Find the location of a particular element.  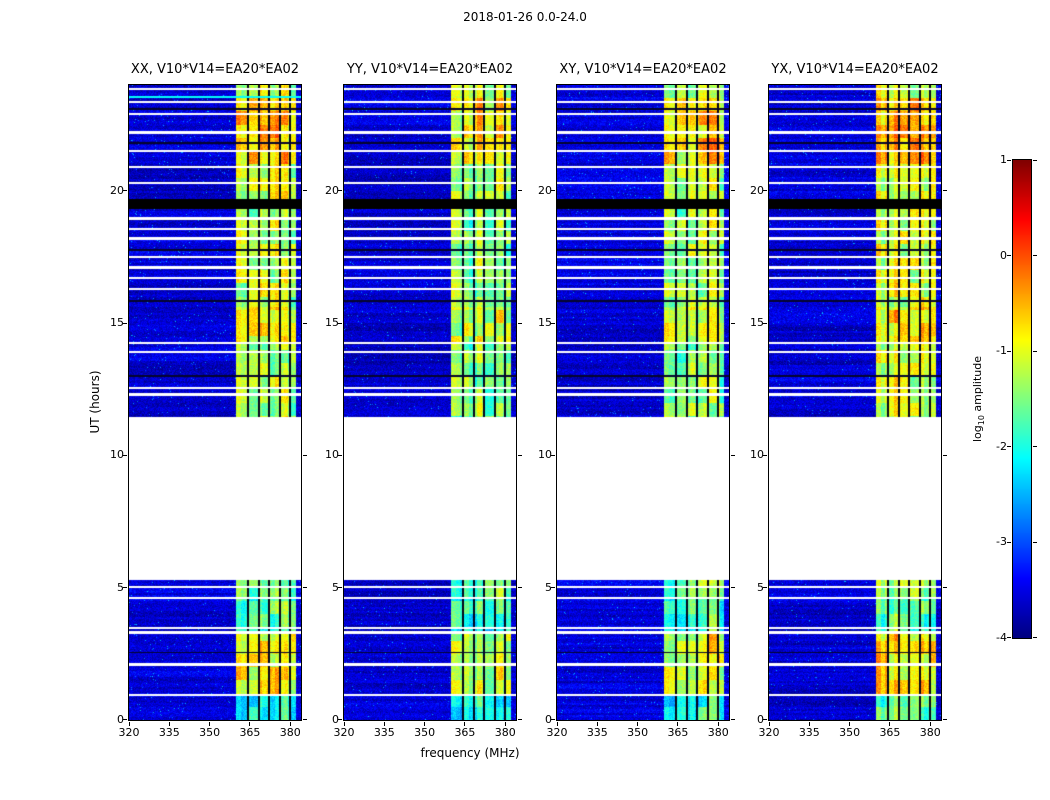

colorbar-tick-label: 1 is located at coordinates (1003, 159).